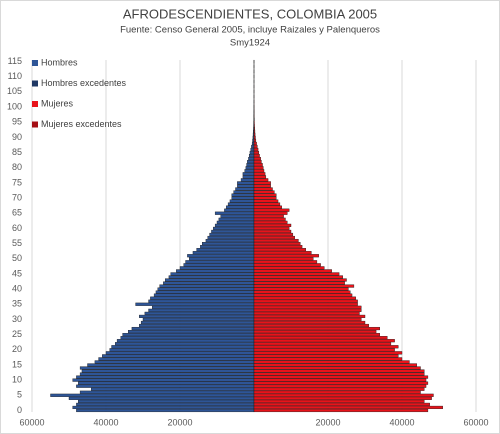  I want to click on y-tick-label: 90, so click(17, 137).